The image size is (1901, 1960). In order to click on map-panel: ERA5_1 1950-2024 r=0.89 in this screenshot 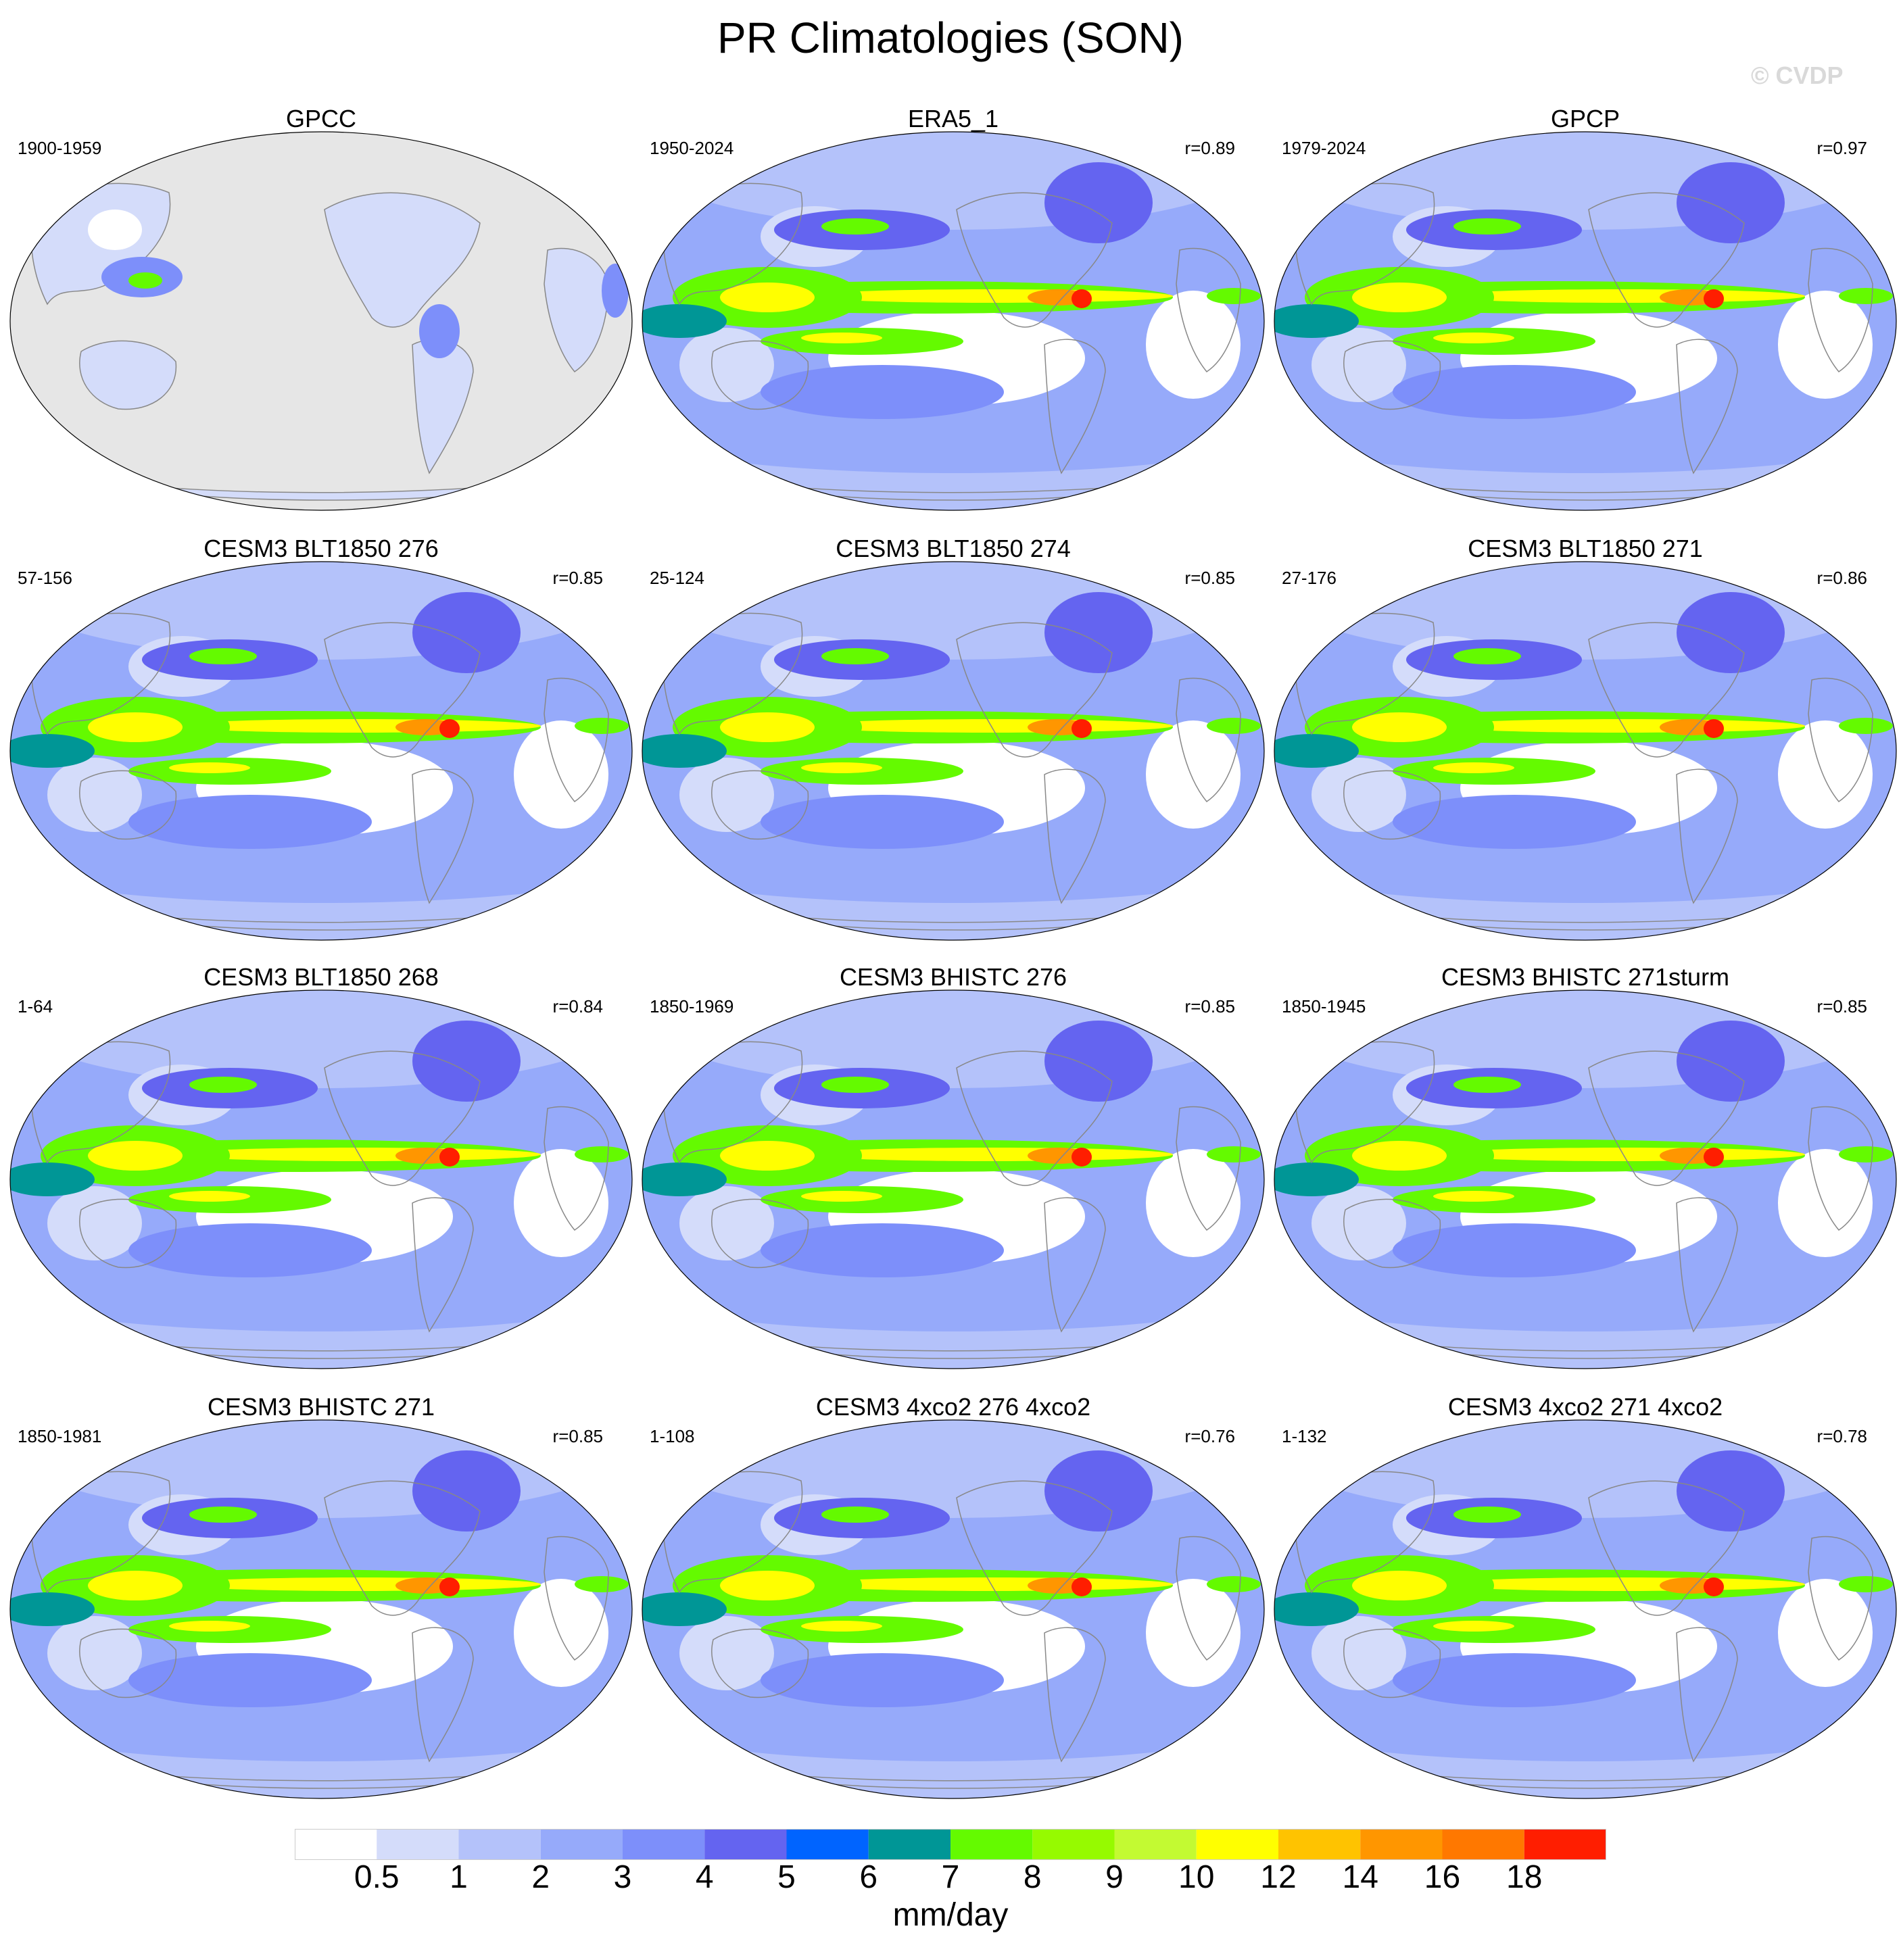, I will do `click(953, 310)`.